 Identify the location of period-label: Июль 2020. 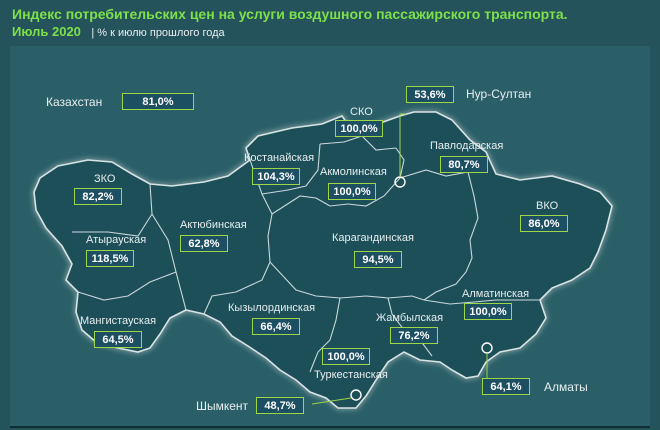
(46, 31).